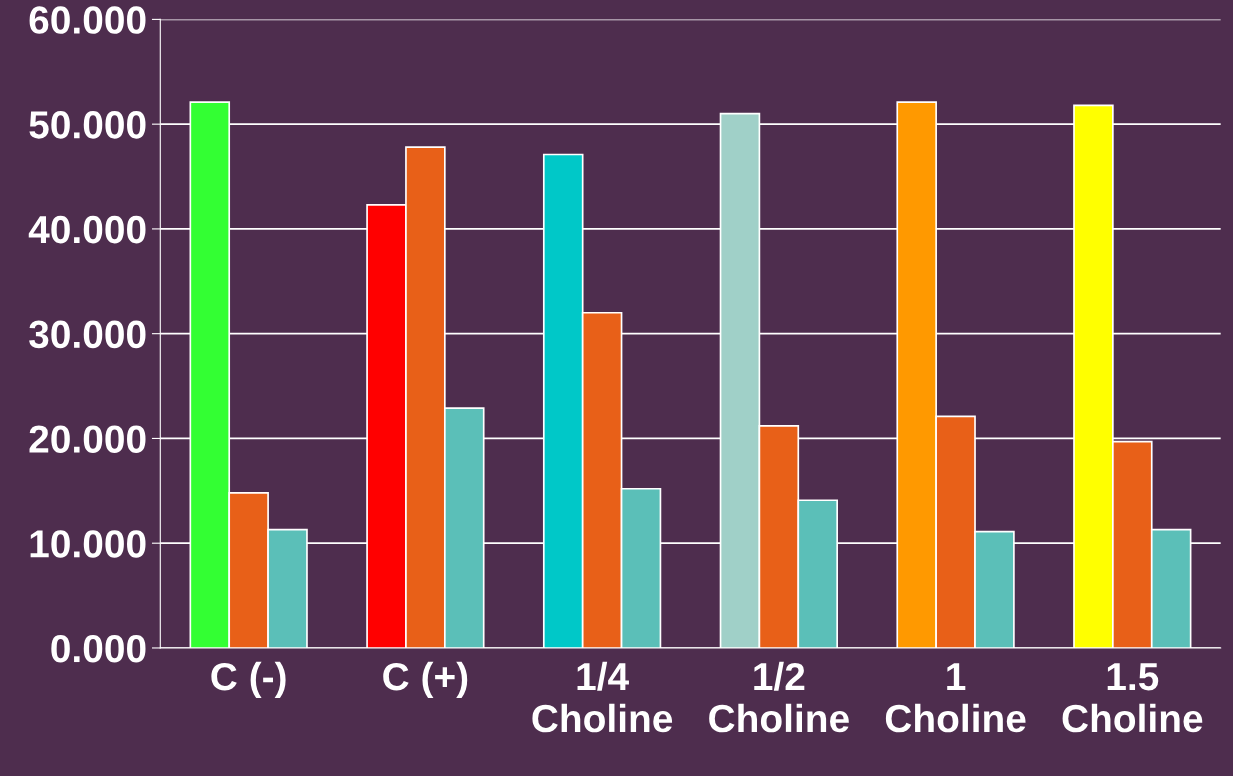 This screenshot has height=776, width=1233. I want to click on x-tick-label: 1/4 Choline, so click(602, 697).